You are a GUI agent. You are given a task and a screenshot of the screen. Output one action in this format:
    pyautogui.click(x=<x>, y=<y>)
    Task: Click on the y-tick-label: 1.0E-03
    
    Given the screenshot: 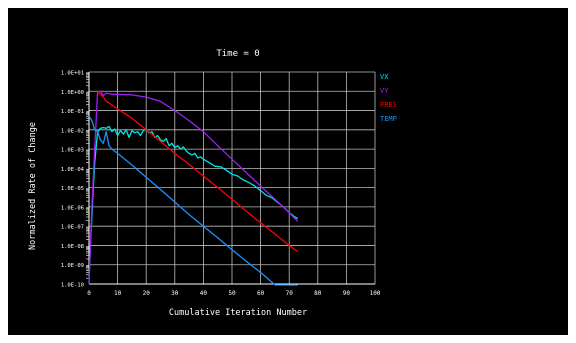 What is the action you would take?
    pyautogui.click(x=72, y=151)
    